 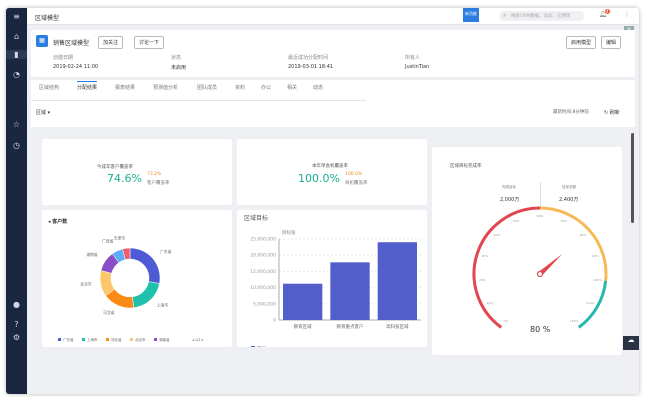 I want to click on slice-label: 上海市, so click(x=163, y=304).